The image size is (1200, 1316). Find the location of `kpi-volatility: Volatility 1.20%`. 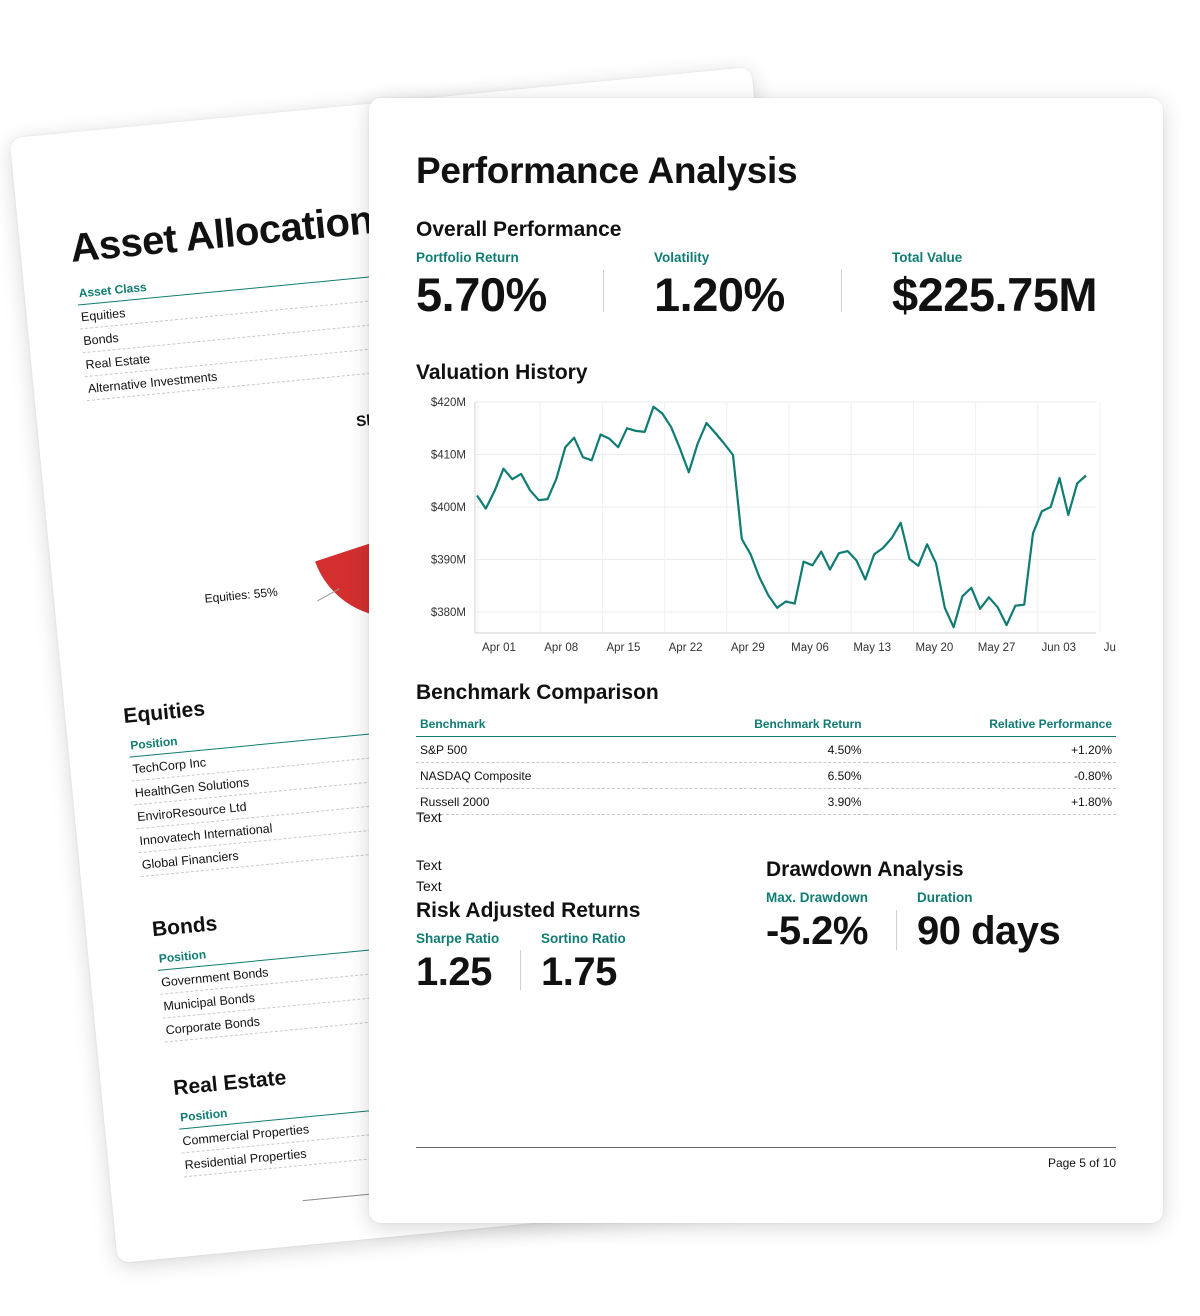

kpi-volatility: Volatility 1.20% is located at coordinates (719, 284).